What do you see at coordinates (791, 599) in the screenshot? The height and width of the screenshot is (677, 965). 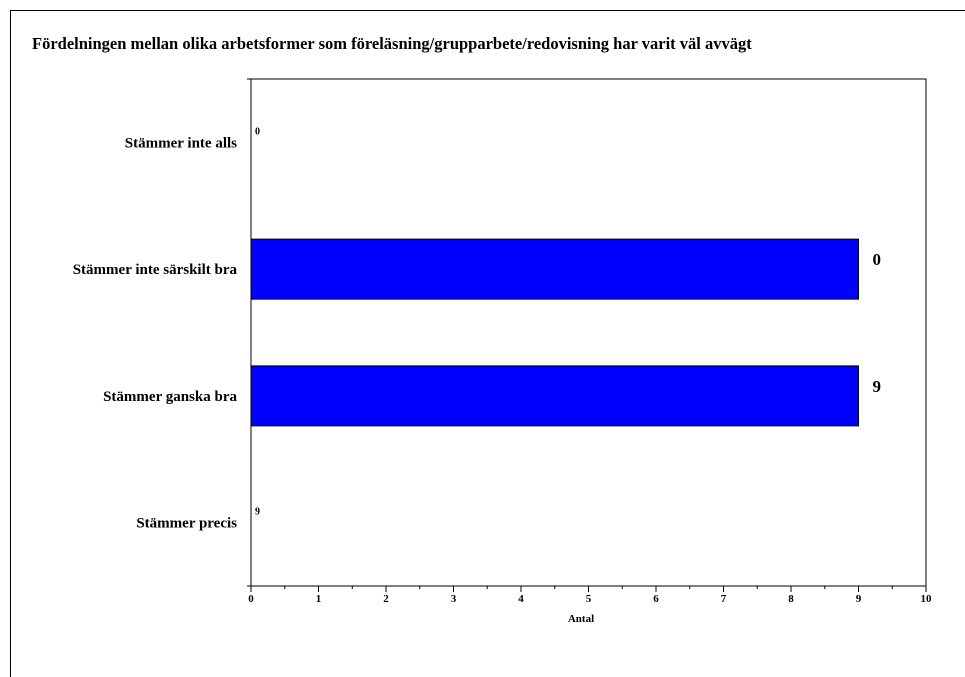 I see `x-tick-label: 8` at bounding box center [791, 599].